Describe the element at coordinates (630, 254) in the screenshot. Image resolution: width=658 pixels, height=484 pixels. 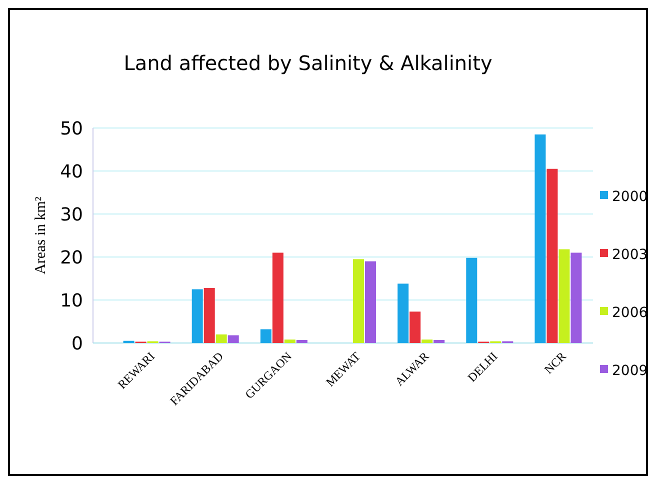
I see `legend-label: 2003` at that location.